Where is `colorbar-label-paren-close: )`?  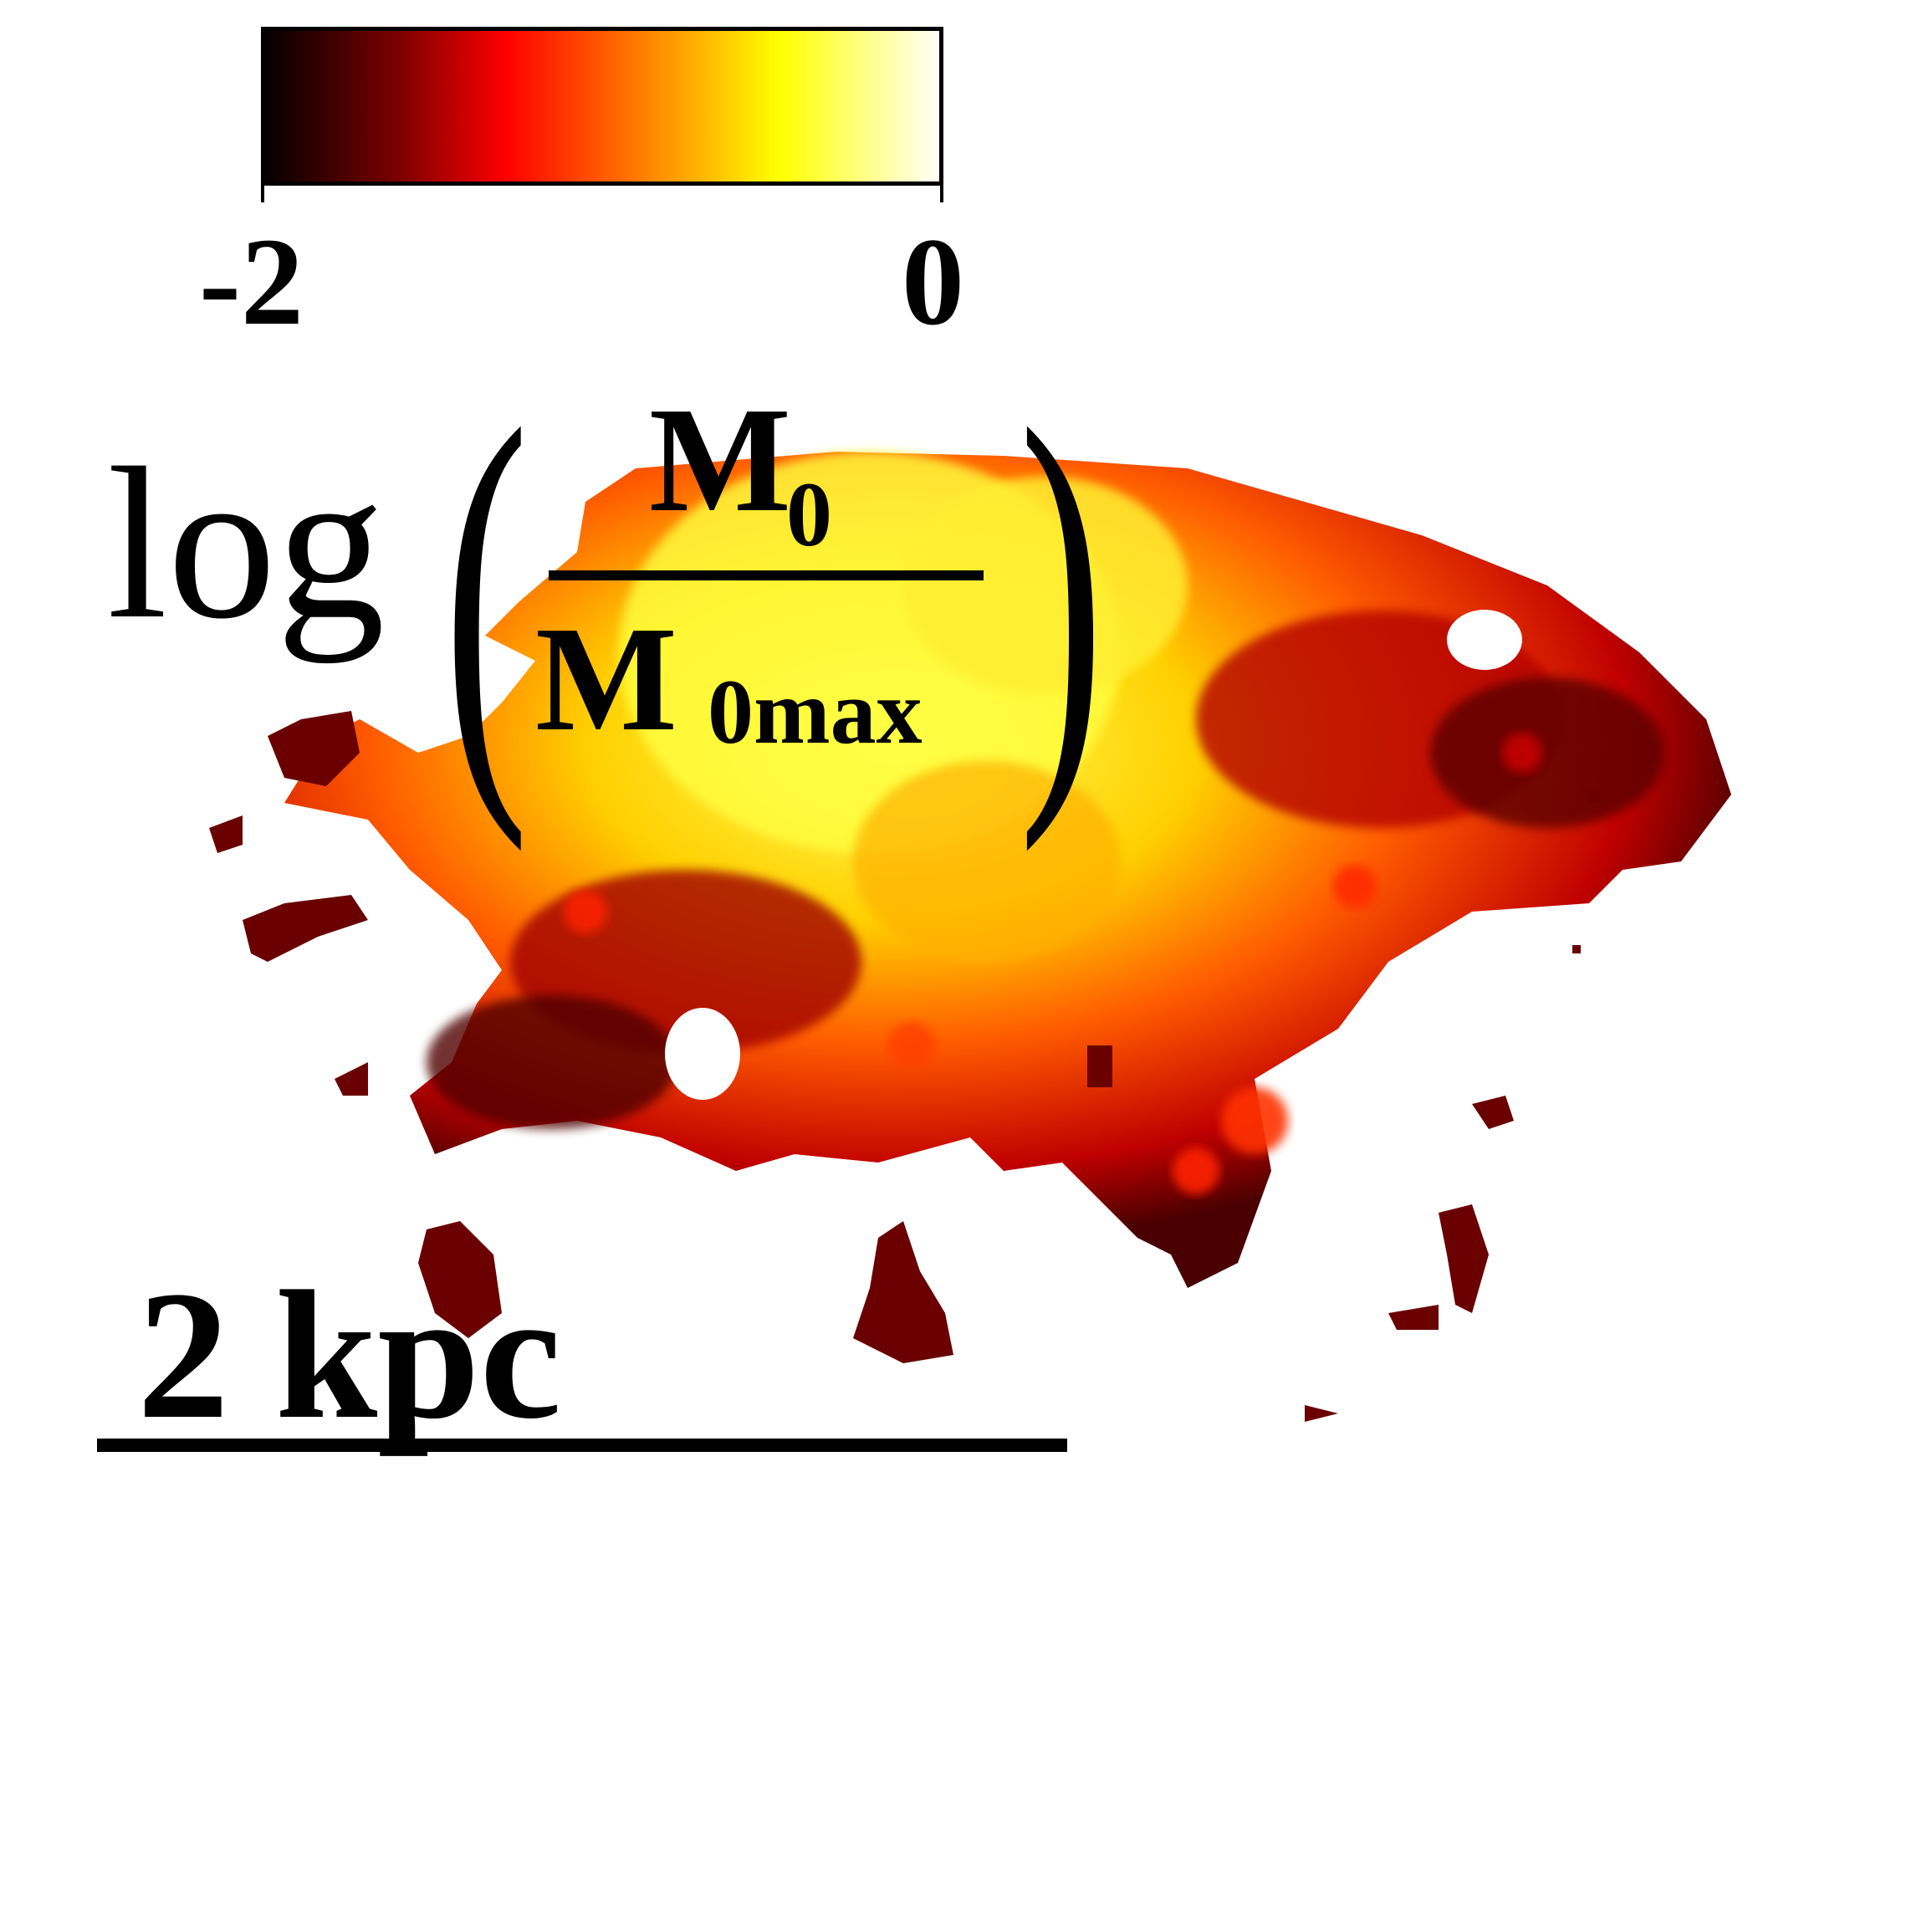 colorbar-label-paren-close: ) is located at coordinates (1062, 594).